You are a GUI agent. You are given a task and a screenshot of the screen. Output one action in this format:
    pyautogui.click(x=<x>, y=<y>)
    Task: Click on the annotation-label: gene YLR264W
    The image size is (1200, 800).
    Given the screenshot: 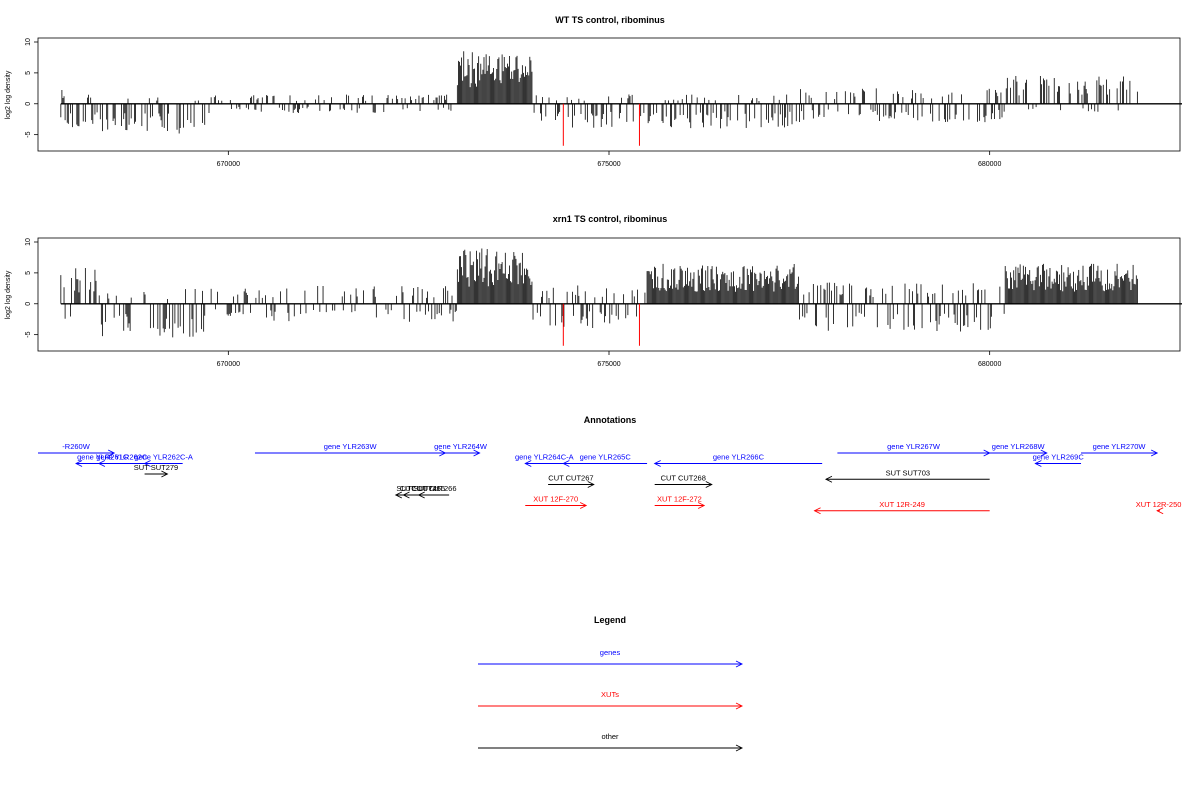 What is the action you would take?
    pyautogui.click(x=461, y=446)
    